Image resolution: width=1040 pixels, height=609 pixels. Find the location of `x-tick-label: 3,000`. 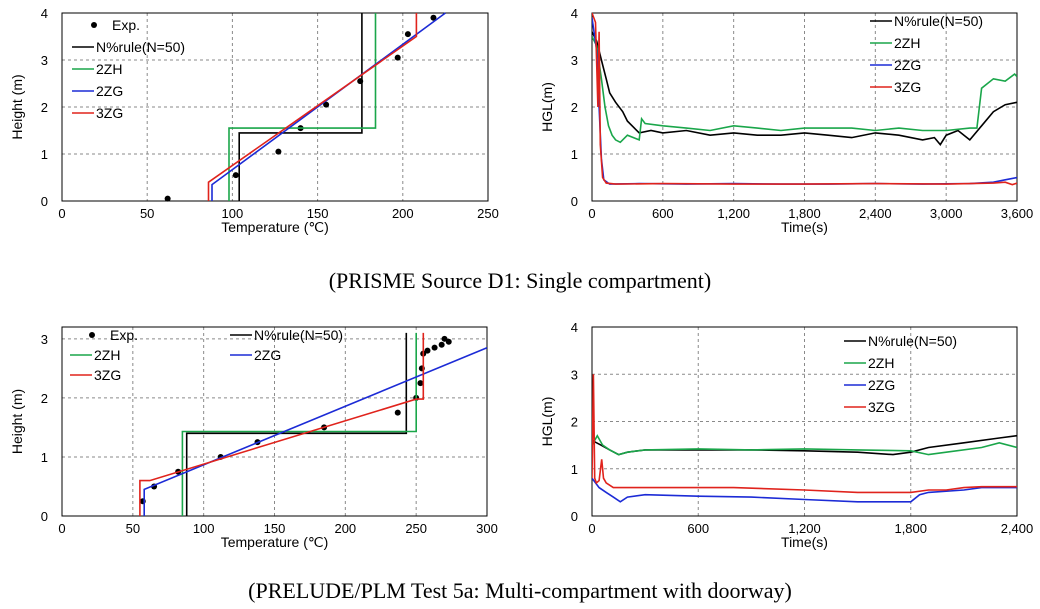

x-tick-label: 3,000 is located at coordinates (946, 213).